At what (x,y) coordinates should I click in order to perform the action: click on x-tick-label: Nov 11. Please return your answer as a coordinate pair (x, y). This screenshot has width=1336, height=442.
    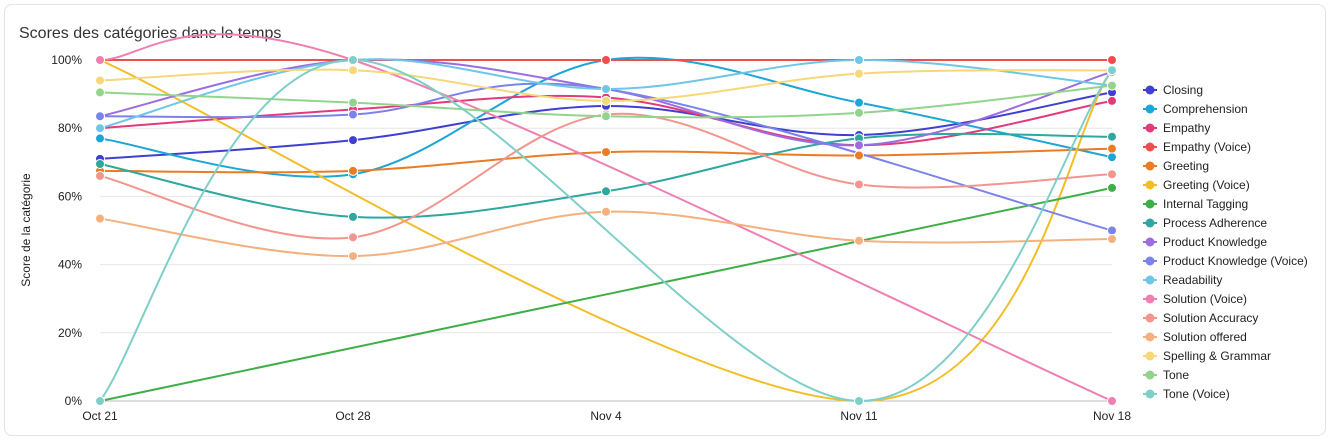
    Looking at the image, I should click on (858, 416).